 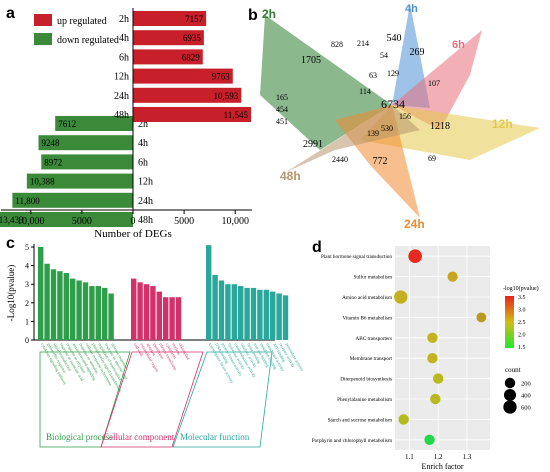 I want to click on venn-count-17: 530, so click(x=387, y=128).